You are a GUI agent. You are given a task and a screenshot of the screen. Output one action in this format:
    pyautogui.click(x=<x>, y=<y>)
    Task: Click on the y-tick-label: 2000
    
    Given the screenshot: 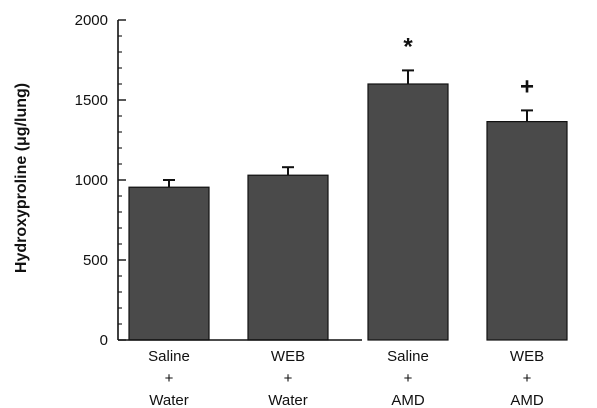 What is the action you would take?
    pyautogui.click(x=91, y=20)
    